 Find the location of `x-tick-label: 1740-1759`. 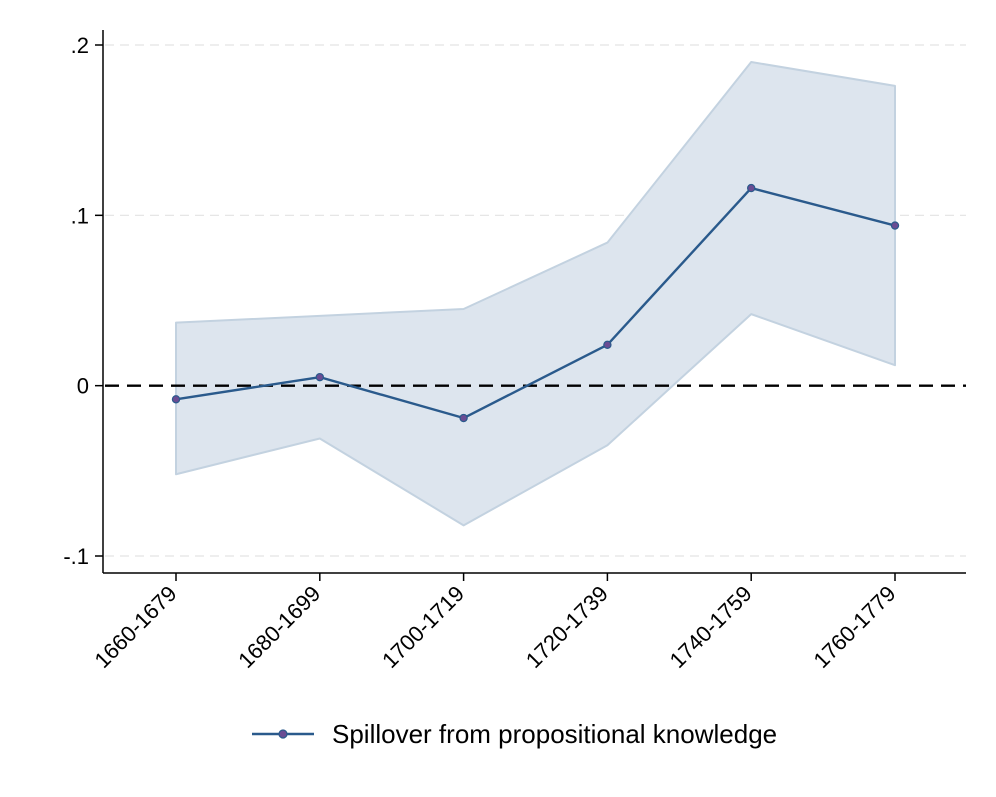

x-tick-label: 1740-1759 is located at coordinates (711, 627).